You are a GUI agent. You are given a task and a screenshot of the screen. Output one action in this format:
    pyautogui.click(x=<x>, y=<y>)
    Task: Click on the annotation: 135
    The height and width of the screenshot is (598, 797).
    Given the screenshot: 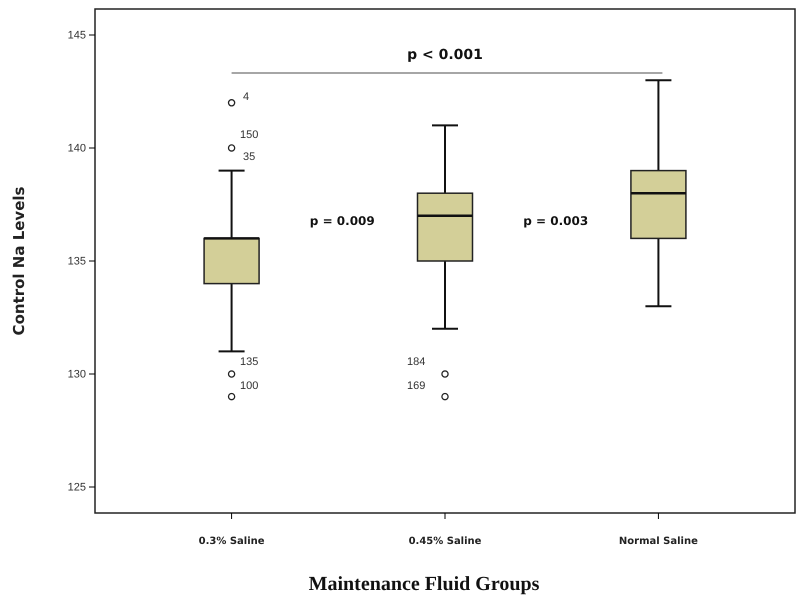 What is the action you would take?
    pyautogui.click(x=249, y=362)
    